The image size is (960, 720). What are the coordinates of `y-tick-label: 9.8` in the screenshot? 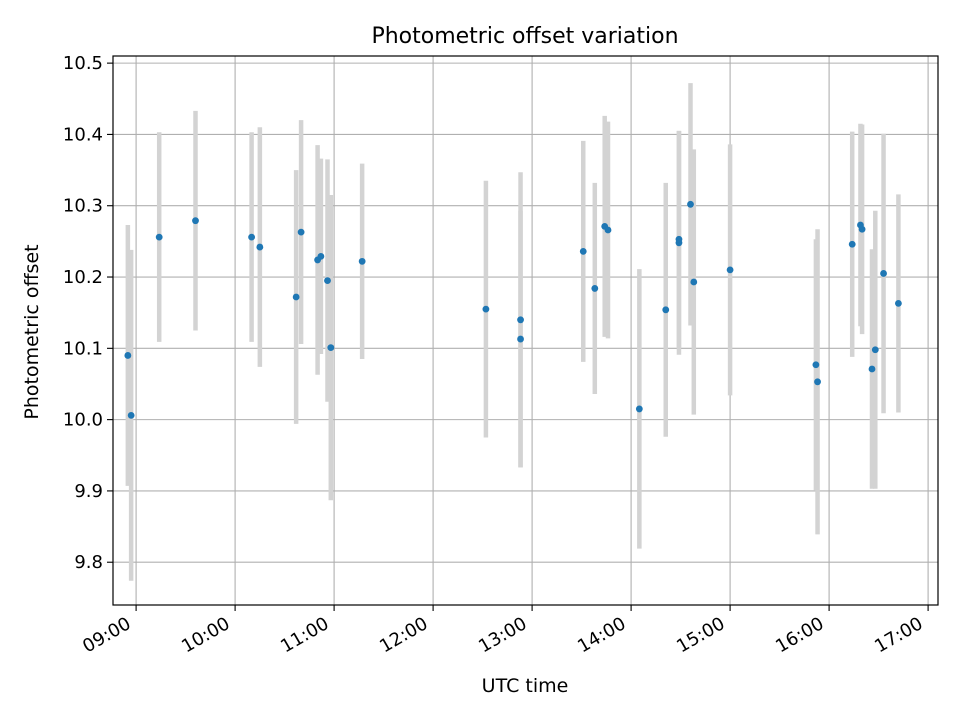 It's located at (88, 562).